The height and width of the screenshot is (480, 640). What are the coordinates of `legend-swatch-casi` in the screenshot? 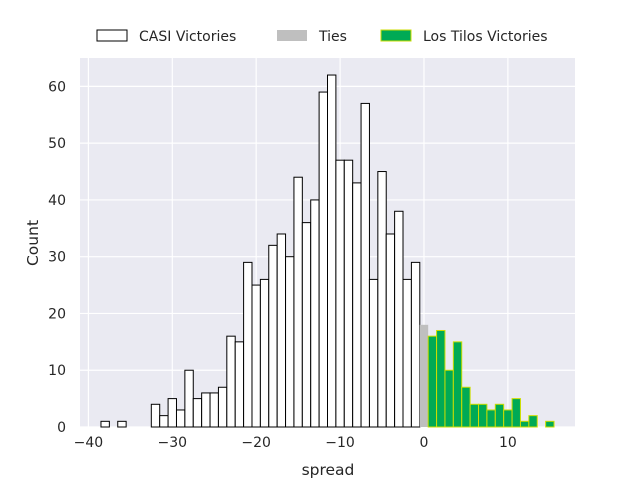 It's located at (112, 35).